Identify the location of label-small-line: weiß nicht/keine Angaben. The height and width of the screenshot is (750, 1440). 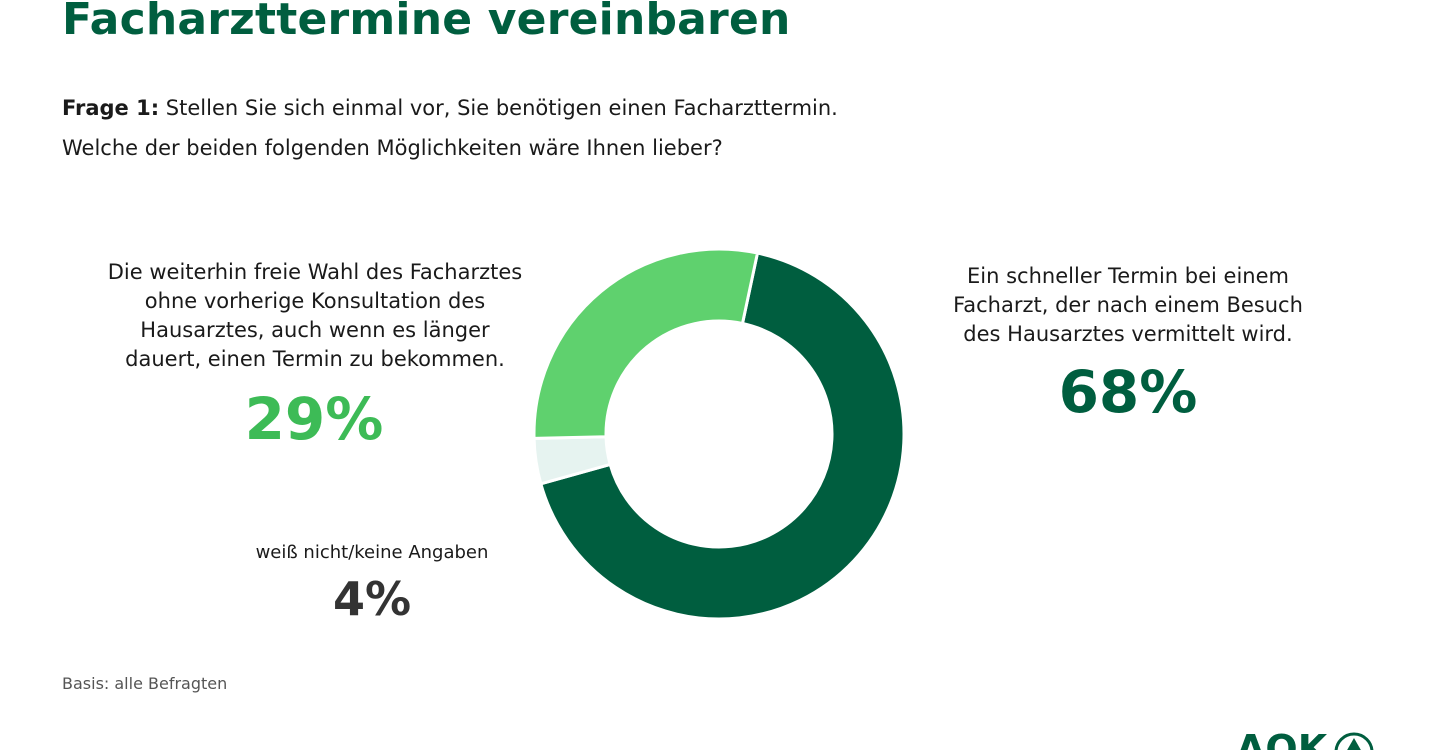
(372, 552).